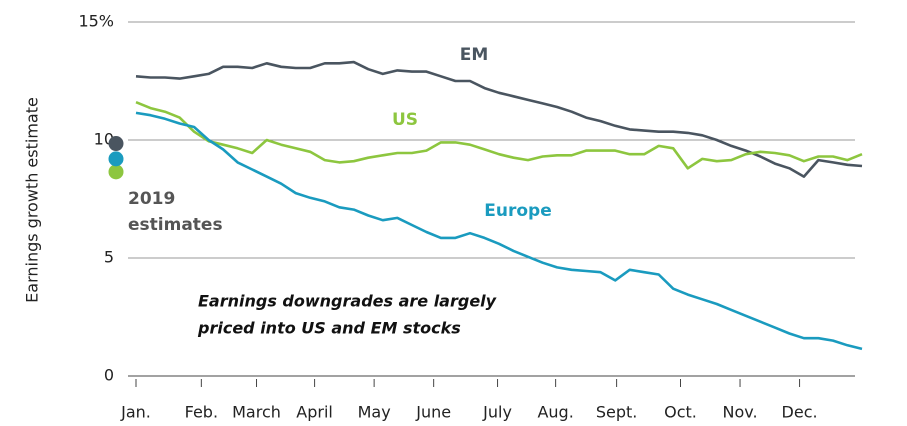 This screenshot has height=426, width=907. Describe the element at coordinates (497, 412) in the screenshot. I see `x-tick-label: July` at that location.